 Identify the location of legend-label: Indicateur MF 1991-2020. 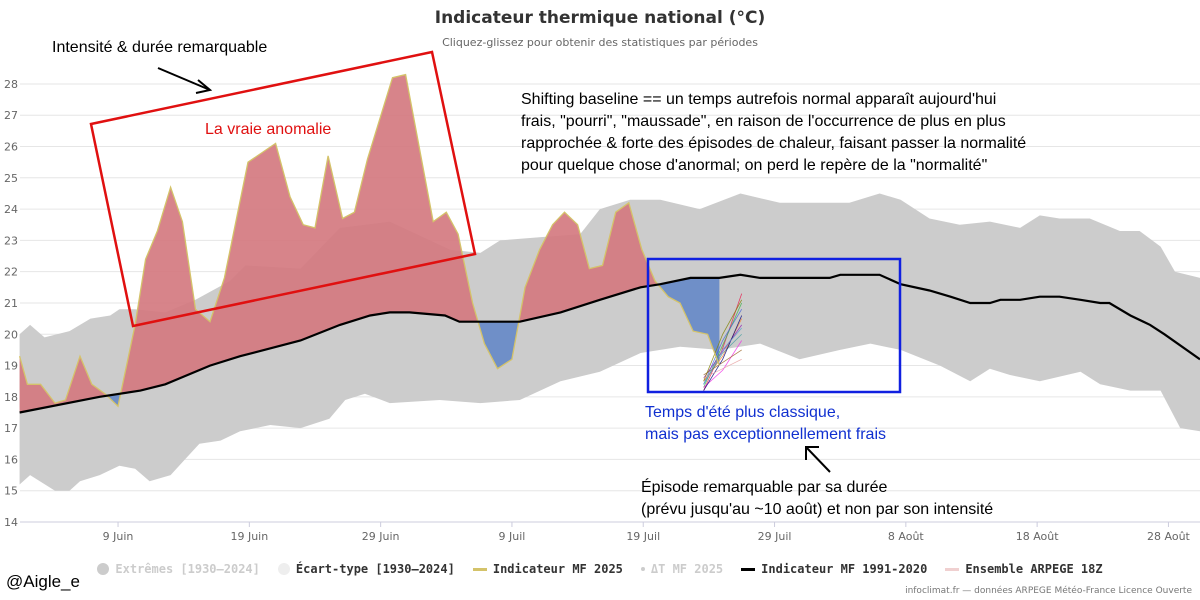
(844, 569).